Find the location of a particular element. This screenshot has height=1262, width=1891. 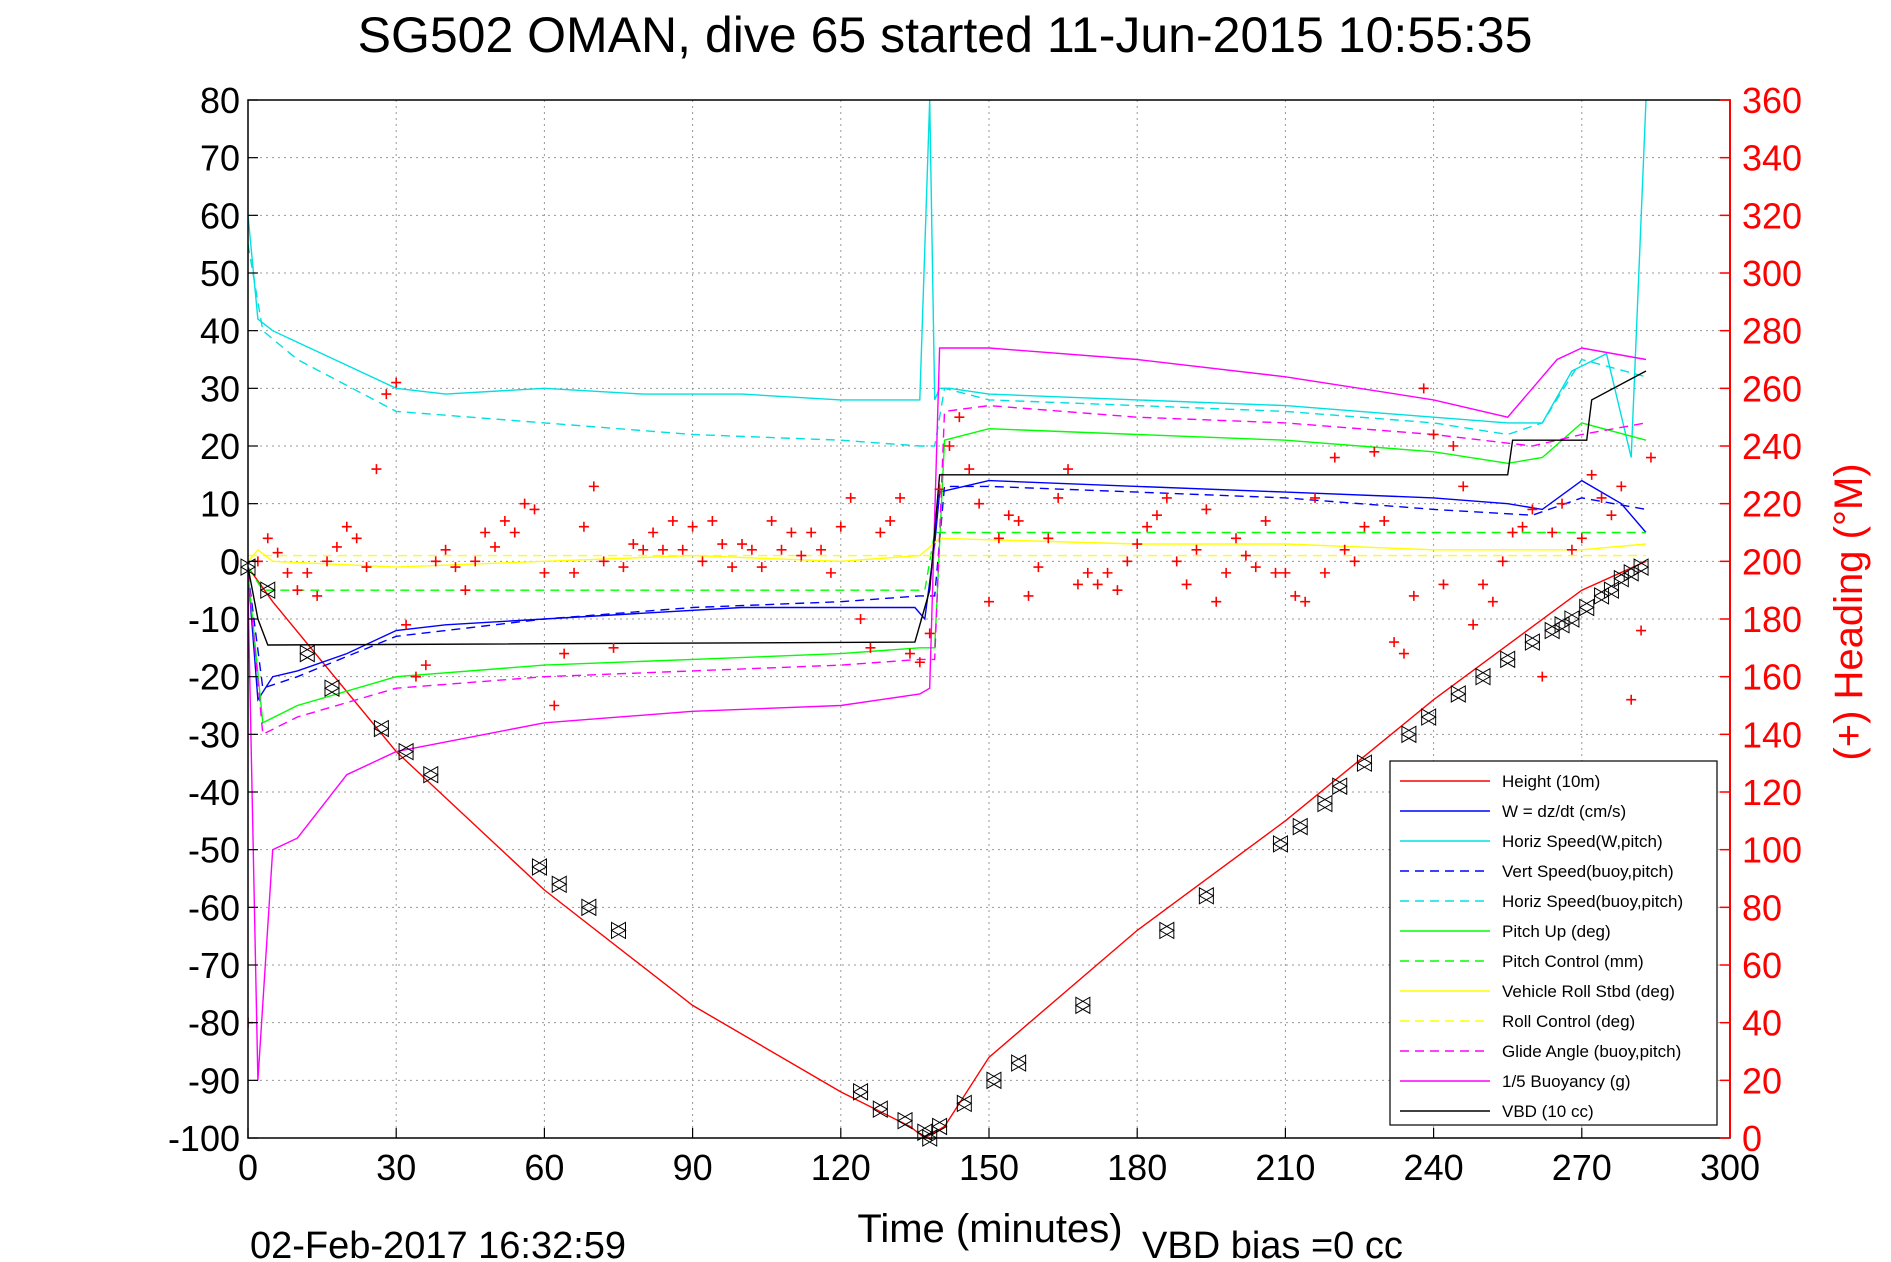

legend-label: 1/5 Buoyancy (g) is located at coordinates (1566, 1081).